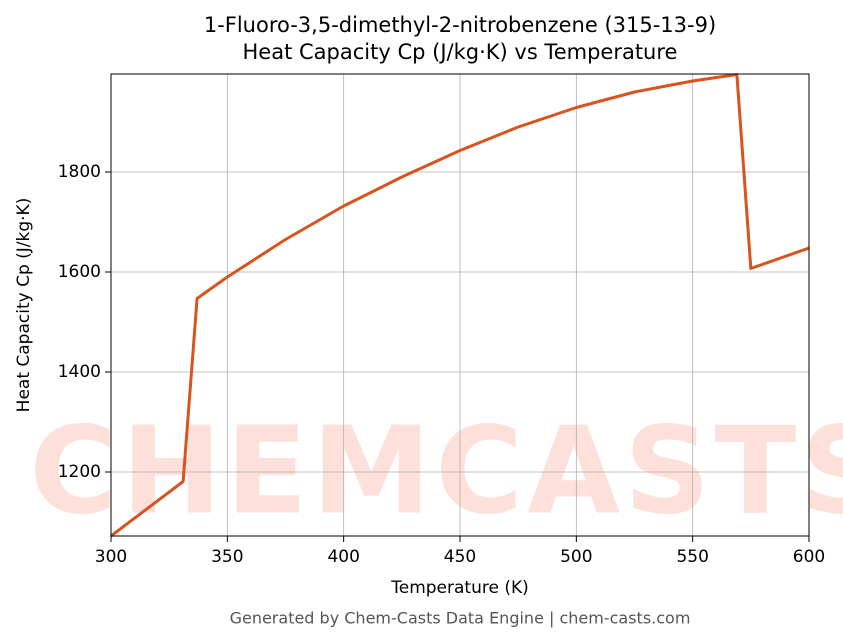 The height and width of the screenshot is (644, 843). I want to click on x-tick-label: 600, so click(809, 557).